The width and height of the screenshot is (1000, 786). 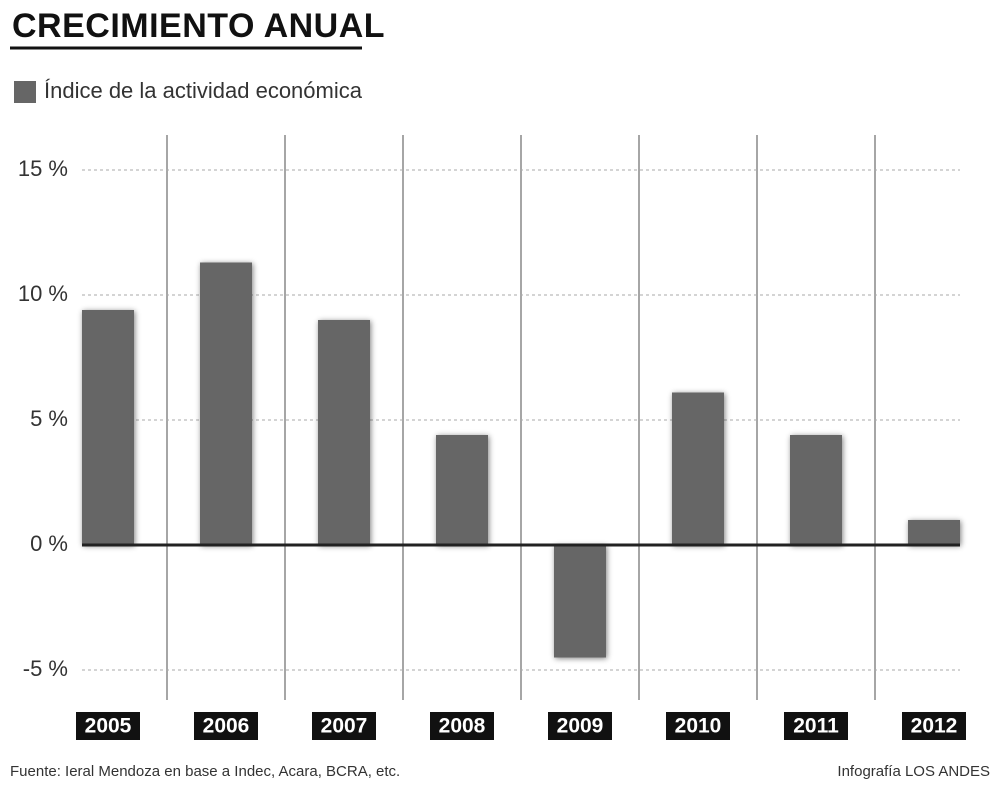 I want to click on x-tick-label: 2005, so click(x=108, y=726).